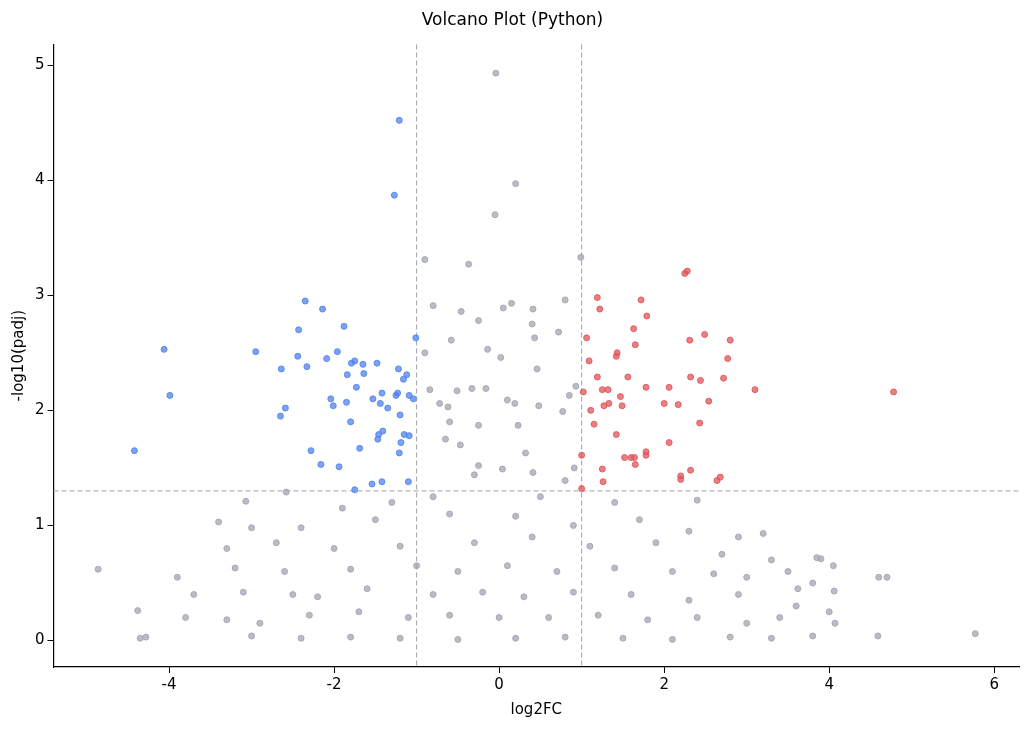  I want to click on x-tick-label: -2, so click(334, 683).